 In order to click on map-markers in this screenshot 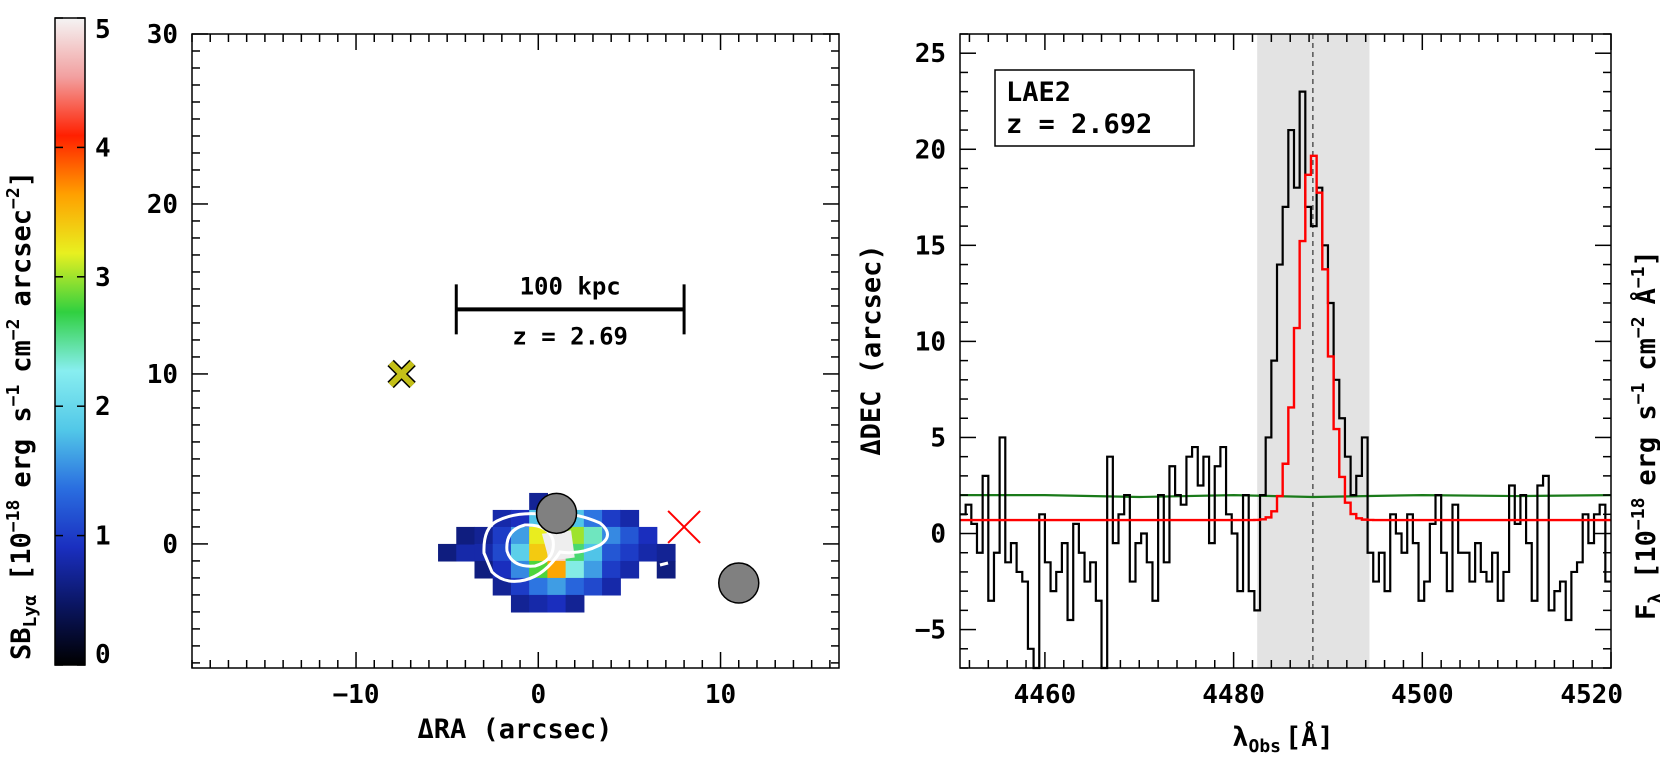, I will do `click(573, 481)`.